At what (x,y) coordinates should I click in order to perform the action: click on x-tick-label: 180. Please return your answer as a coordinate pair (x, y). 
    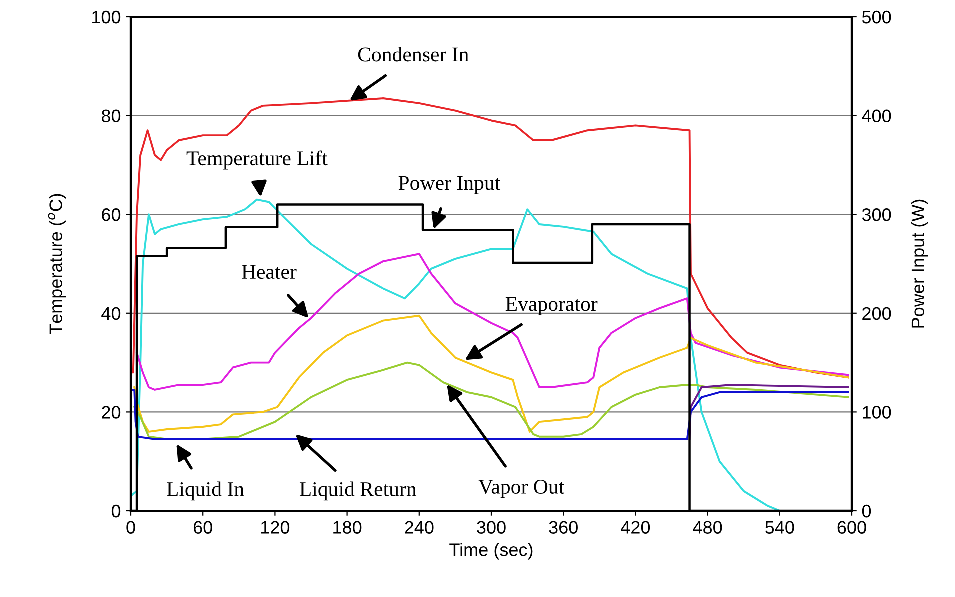
    Looking at the image, I should click on (348, 527).